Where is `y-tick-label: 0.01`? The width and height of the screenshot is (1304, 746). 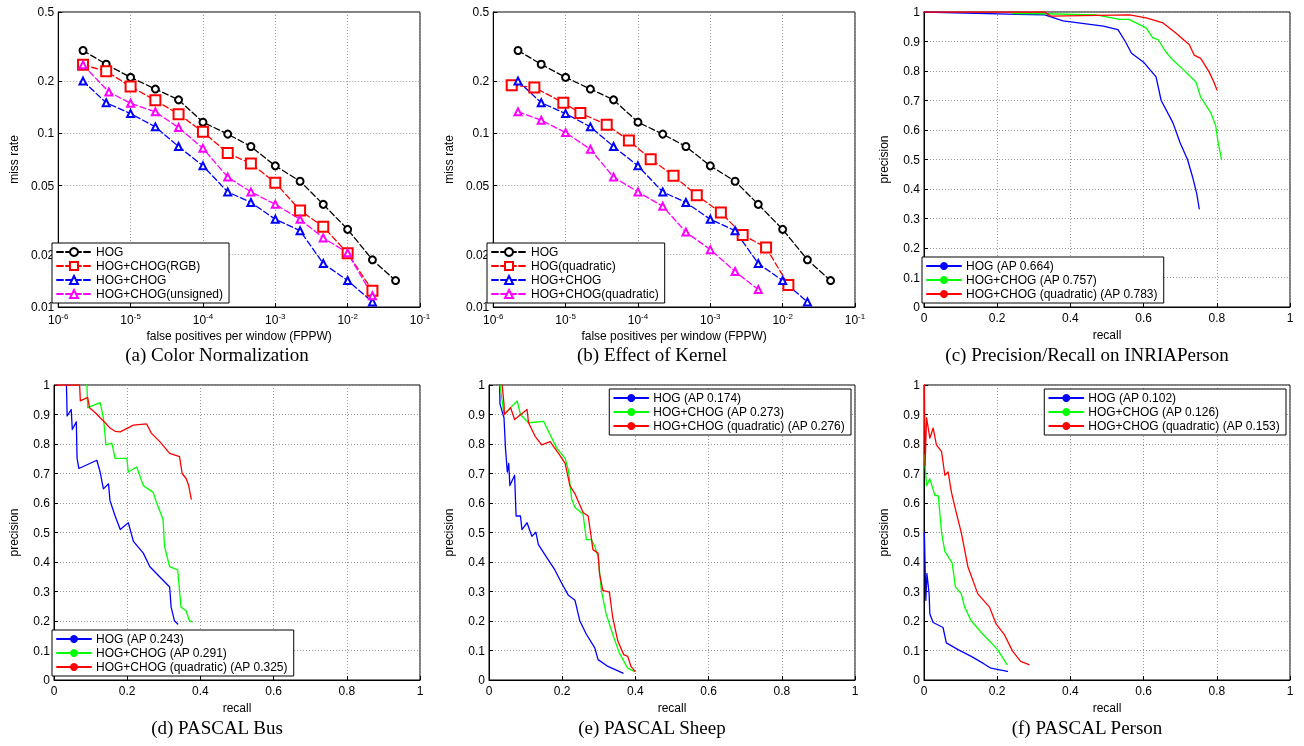 y-tick-label: 0.01 is located at coordinates (477, 307).